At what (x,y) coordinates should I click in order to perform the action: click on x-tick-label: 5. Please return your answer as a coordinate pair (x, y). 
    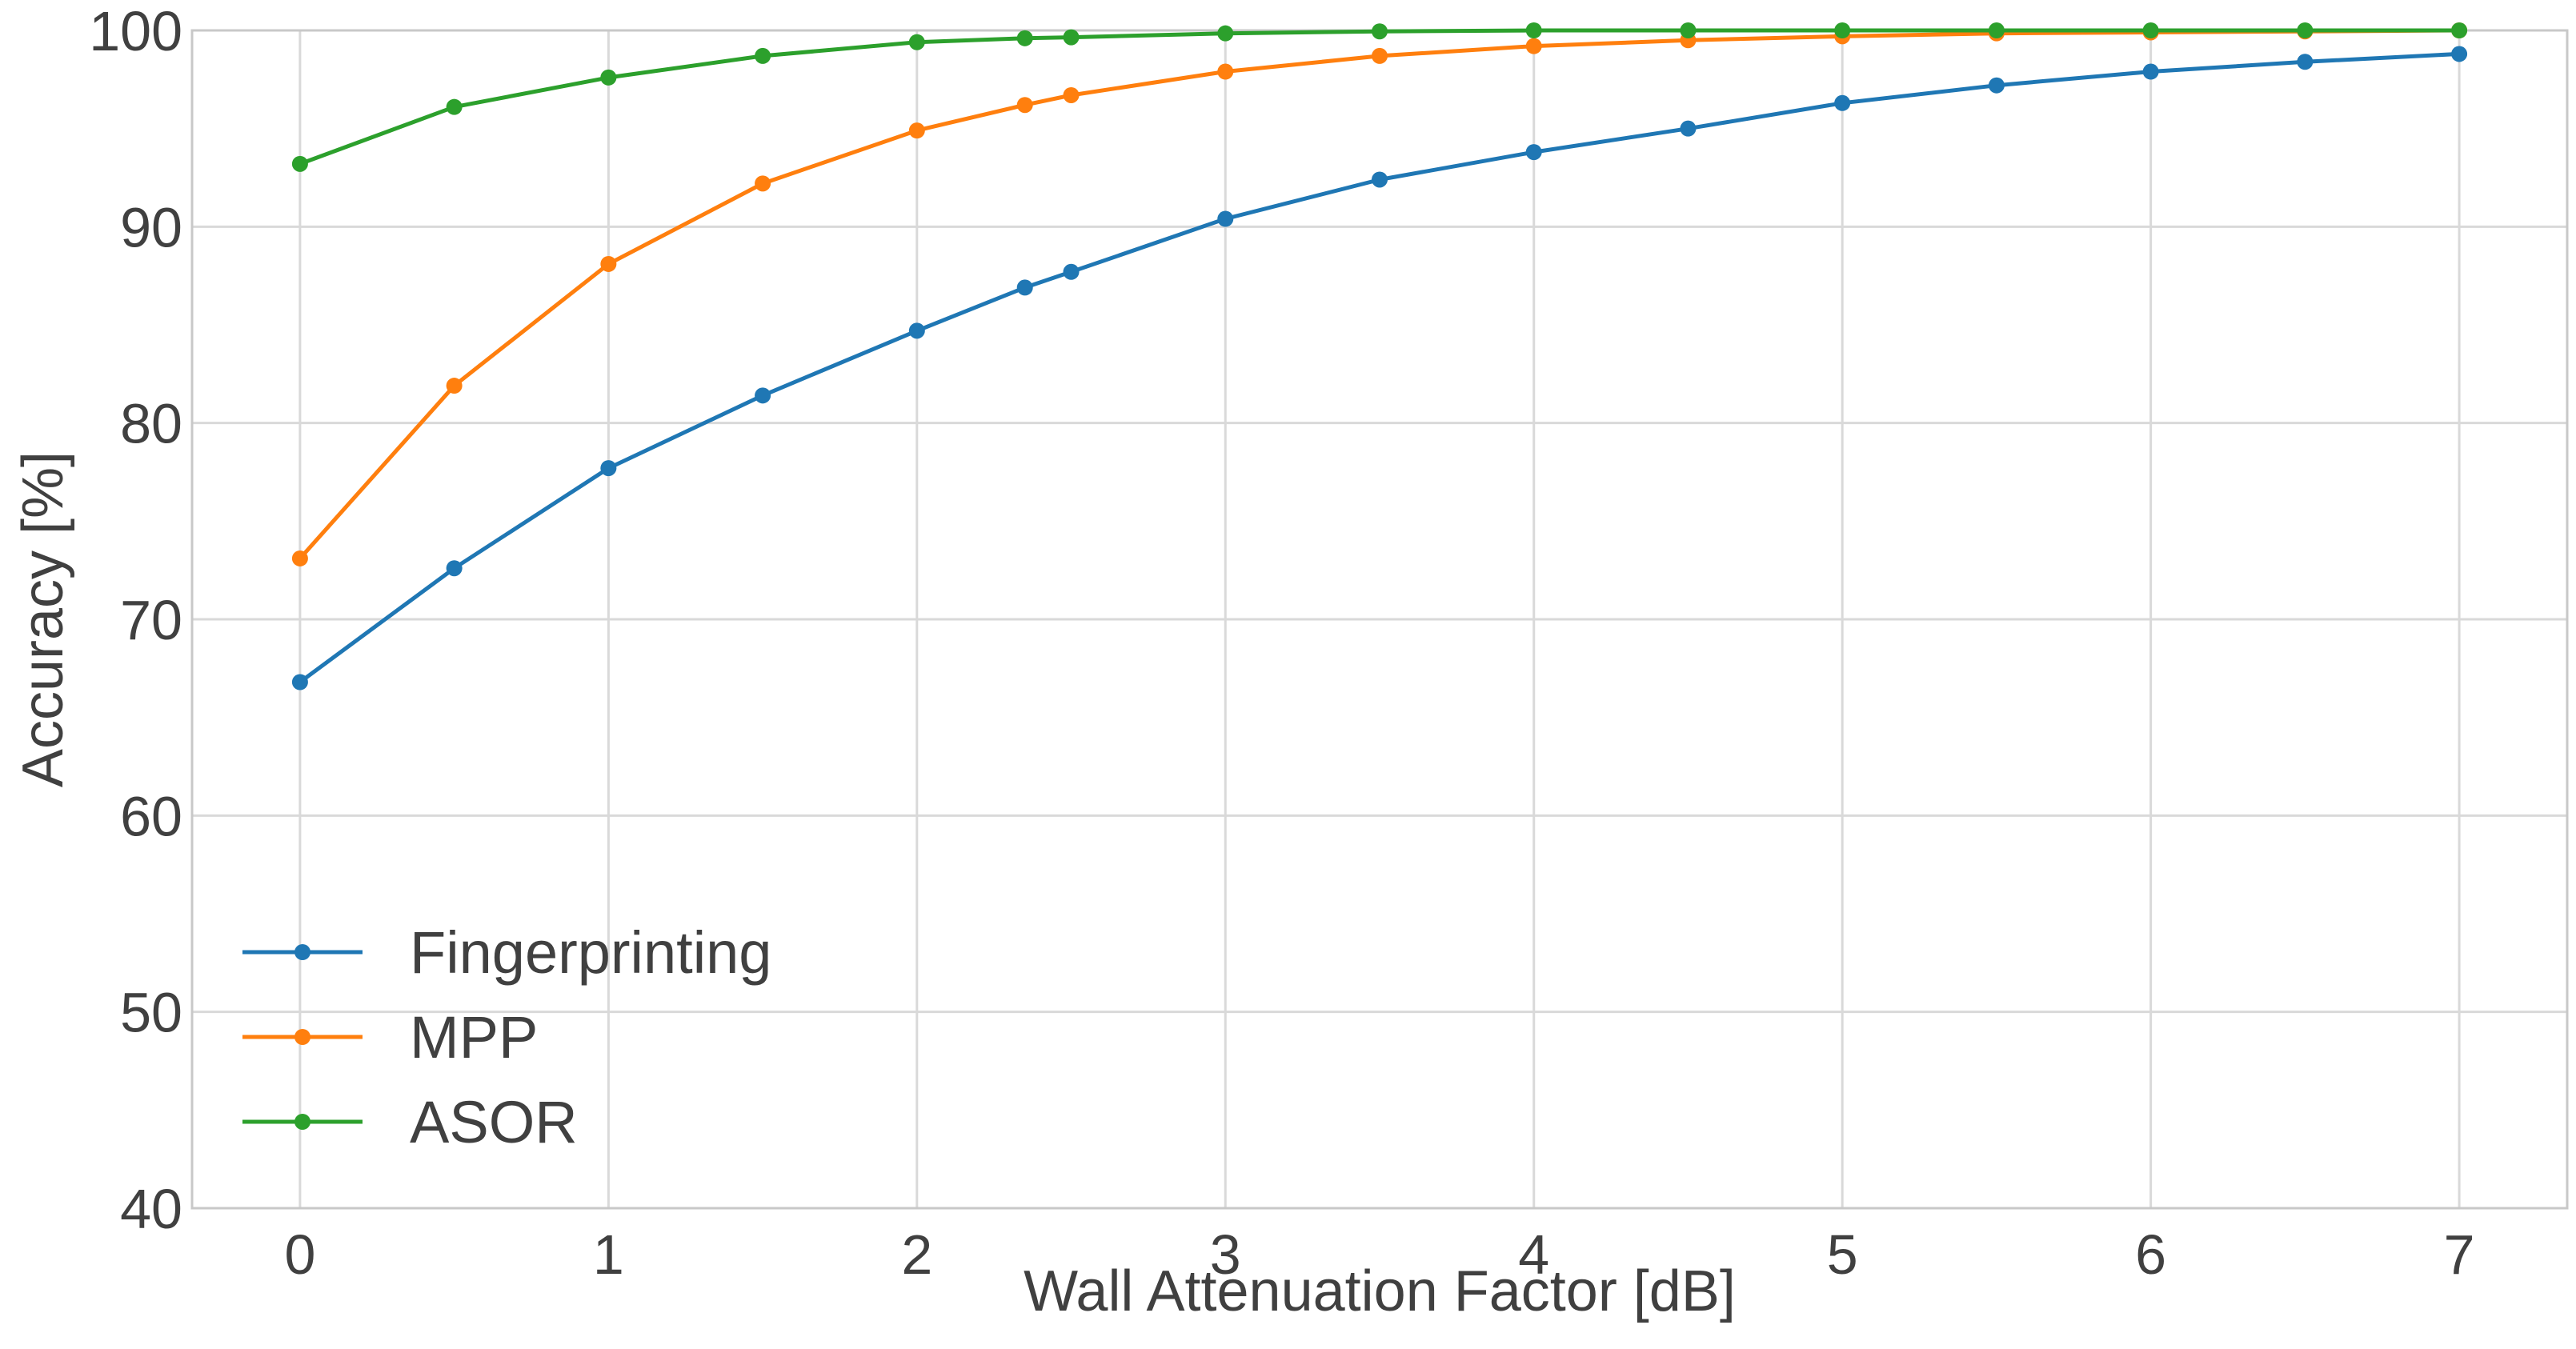
    Looking at the image, I should click on (1842, 1254).